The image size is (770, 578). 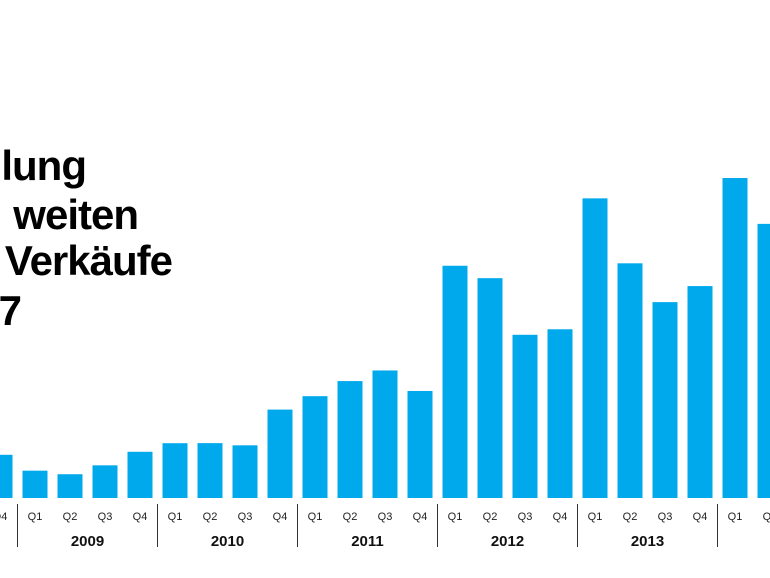 I want to click on year-label: 2009, so click(x=87, y=541).